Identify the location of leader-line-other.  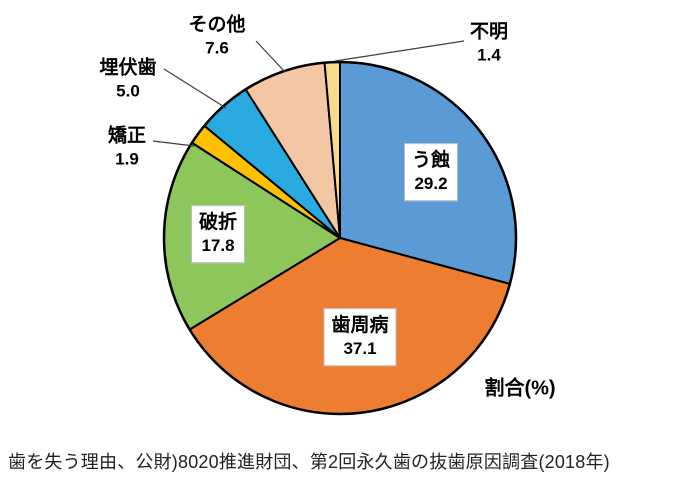
(270, 56).